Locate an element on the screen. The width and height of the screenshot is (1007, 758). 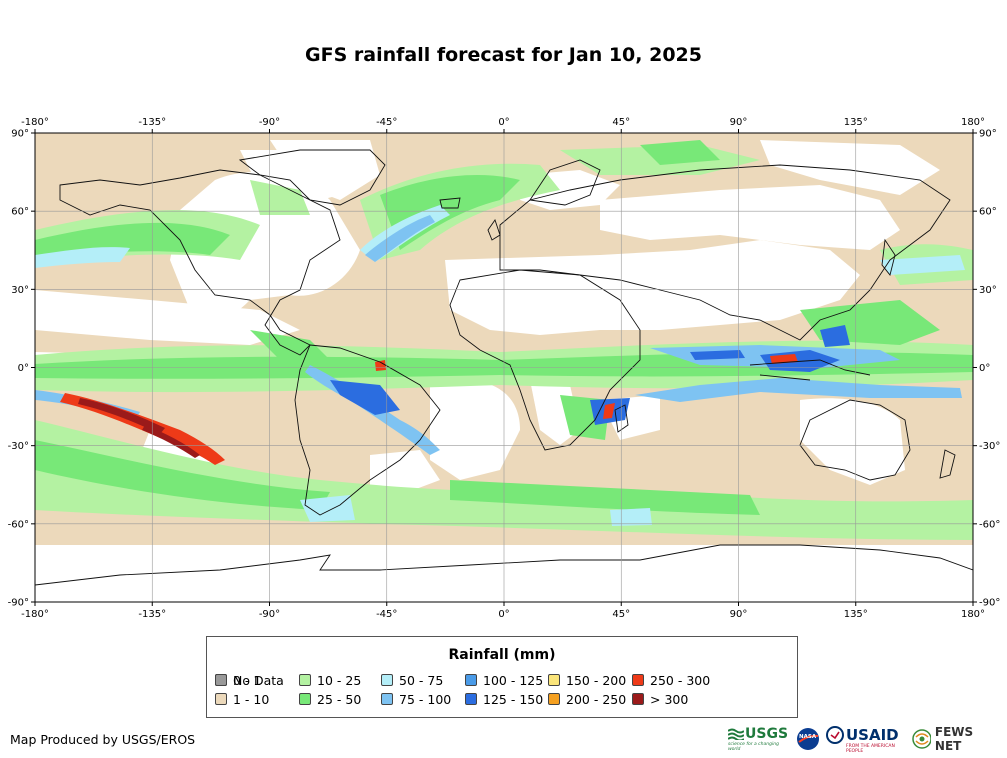
lat-label-right: 0° is located at coordinates (984, 368).